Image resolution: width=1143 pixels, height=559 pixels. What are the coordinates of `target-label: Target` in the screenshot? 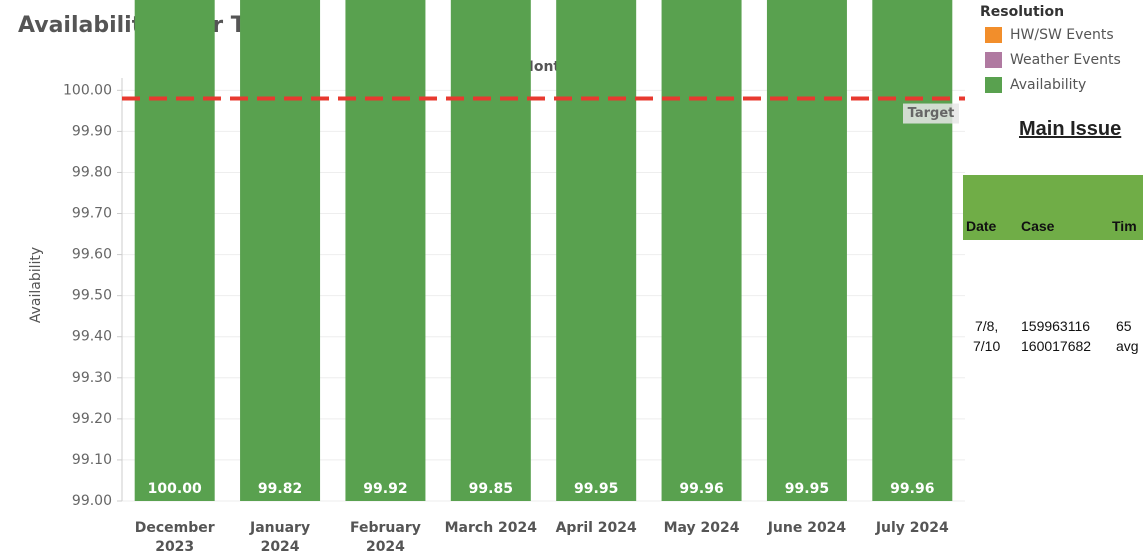 It's located at (931, 113).